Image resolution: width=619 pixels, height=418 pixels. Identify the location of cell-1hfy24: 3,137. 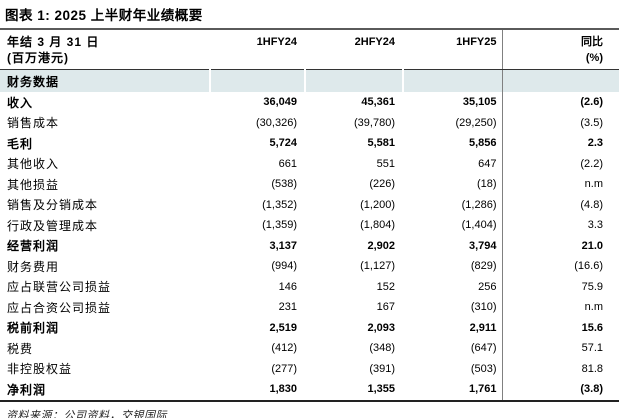
(283, 245).